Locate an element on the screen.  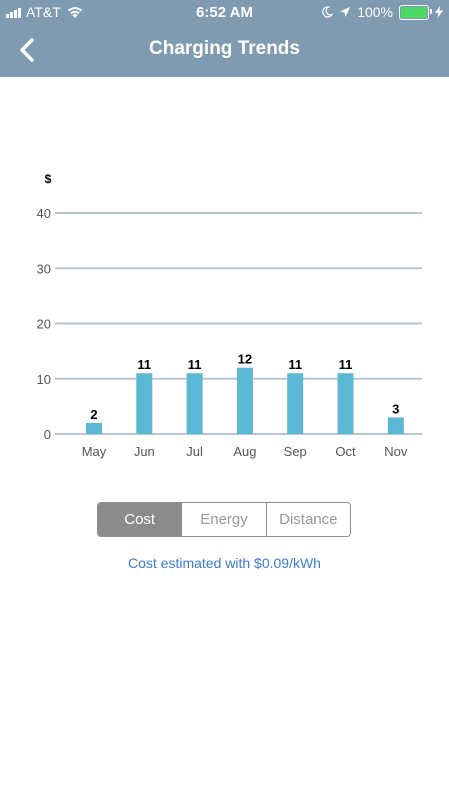
battery-fill is located at coordinates (414, 12).